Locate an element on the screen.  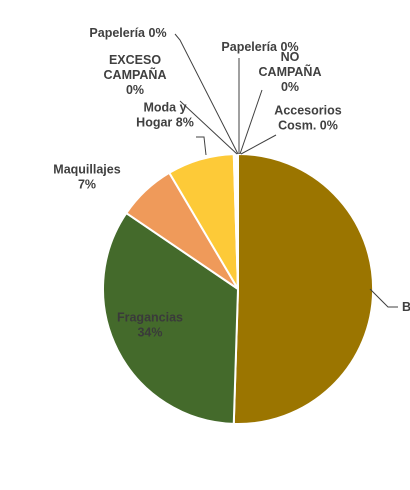
slice-label-line: Cosm. 0% is located at coordinates (308, 126).